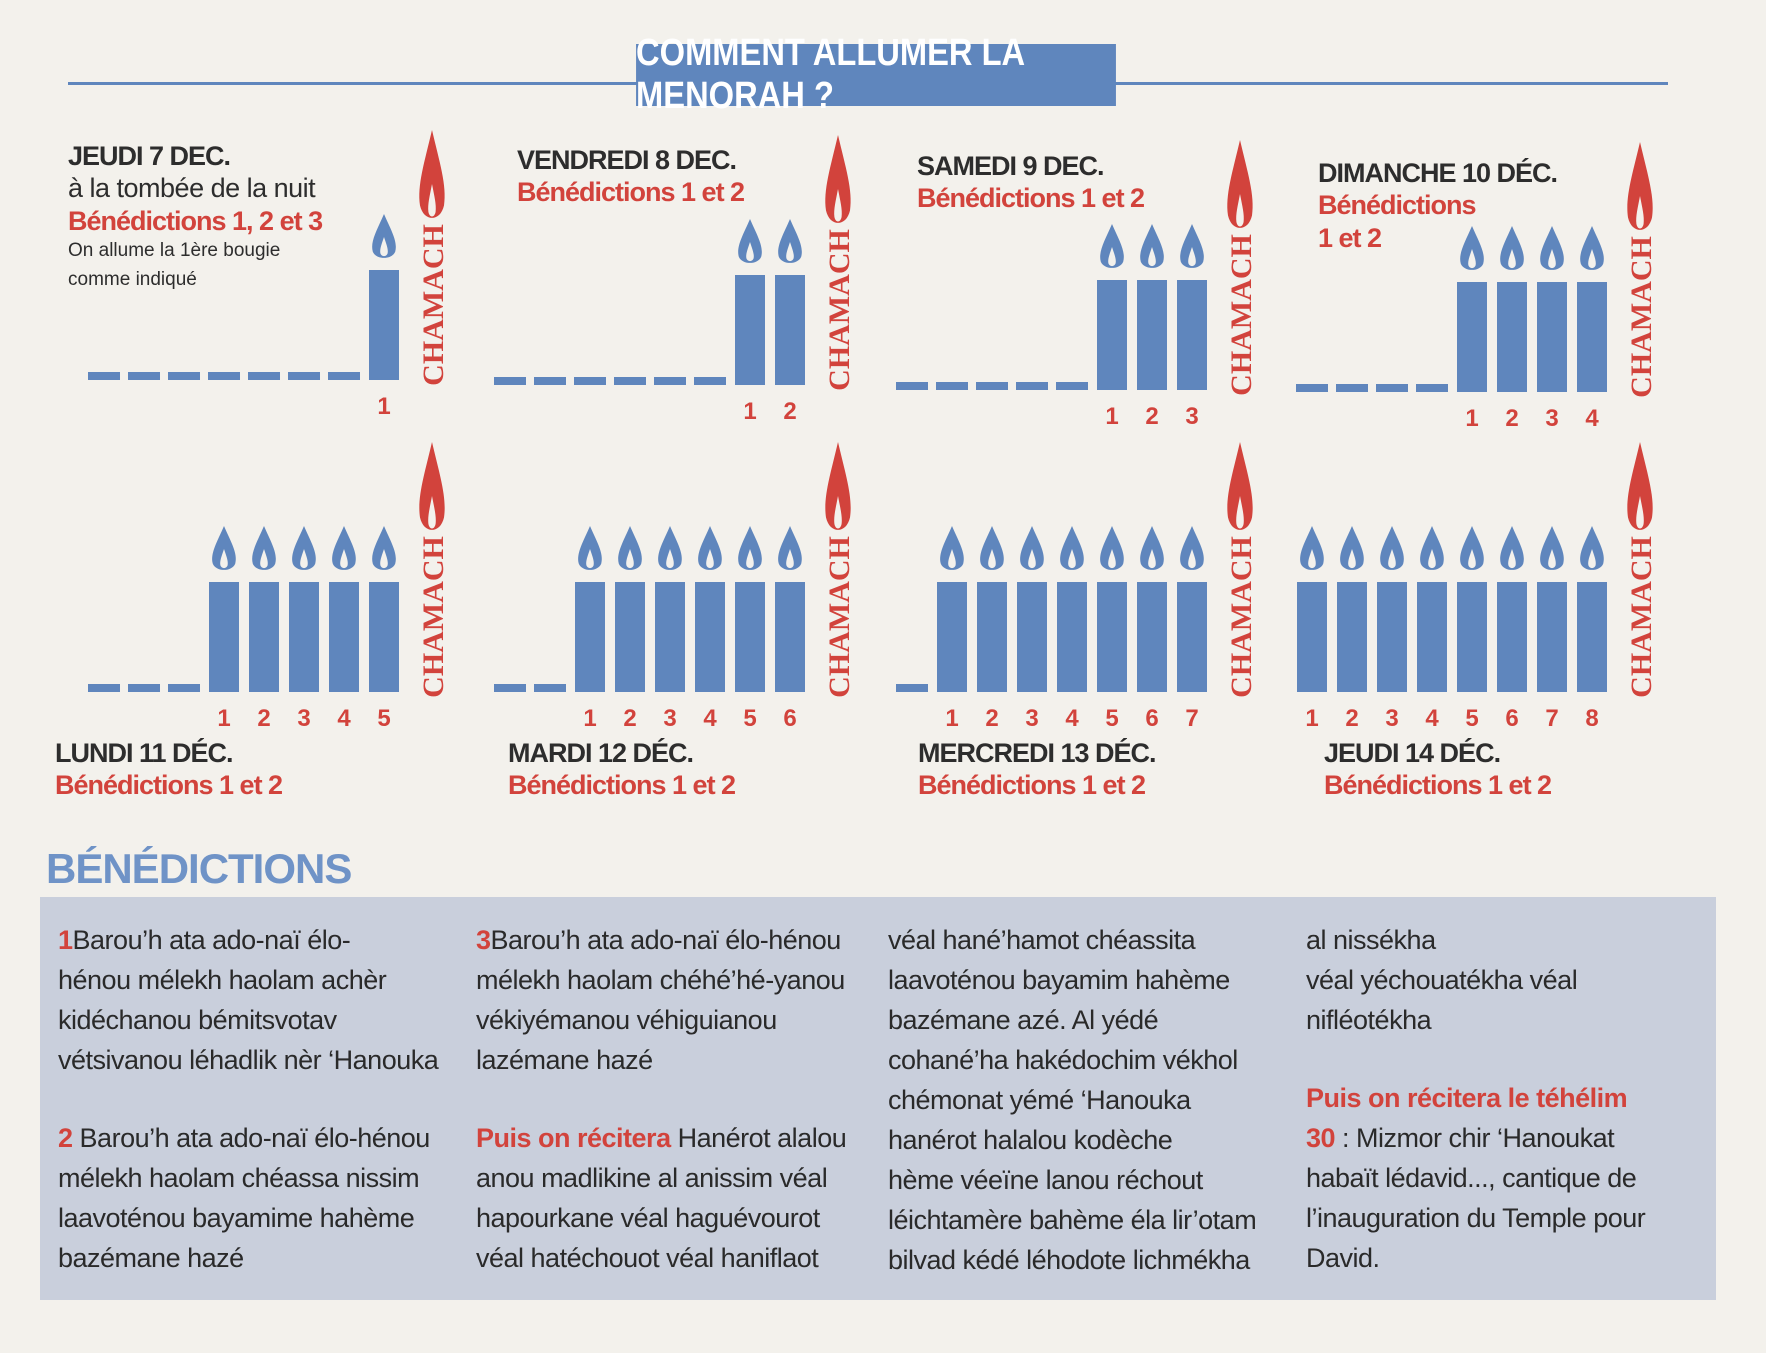 The image size is (1766, 1353). Describe the element at coordinates (626, 1020) in the screenshot. I see `blessing-3-line: vékiyémanou véhiguianou` at that location.